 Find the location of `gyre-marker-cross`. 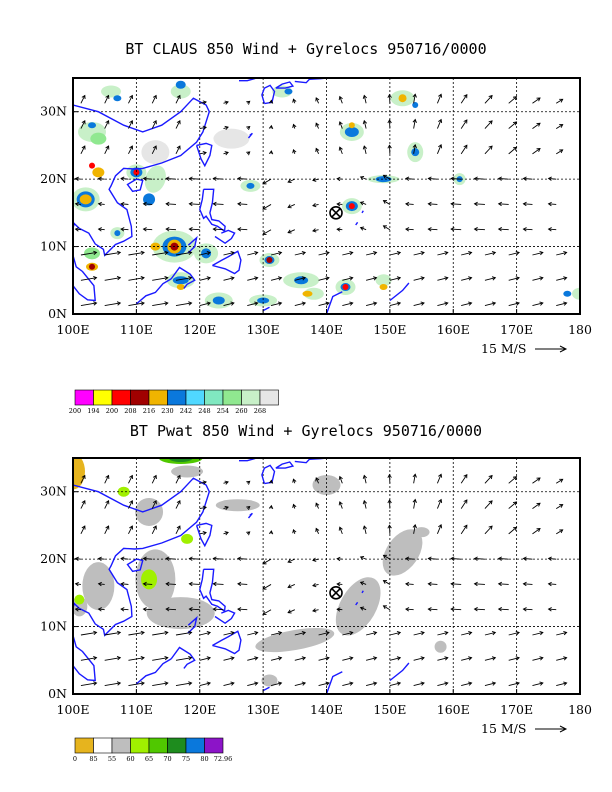

gyre-marker-cross is located at coordinates (336, 213).